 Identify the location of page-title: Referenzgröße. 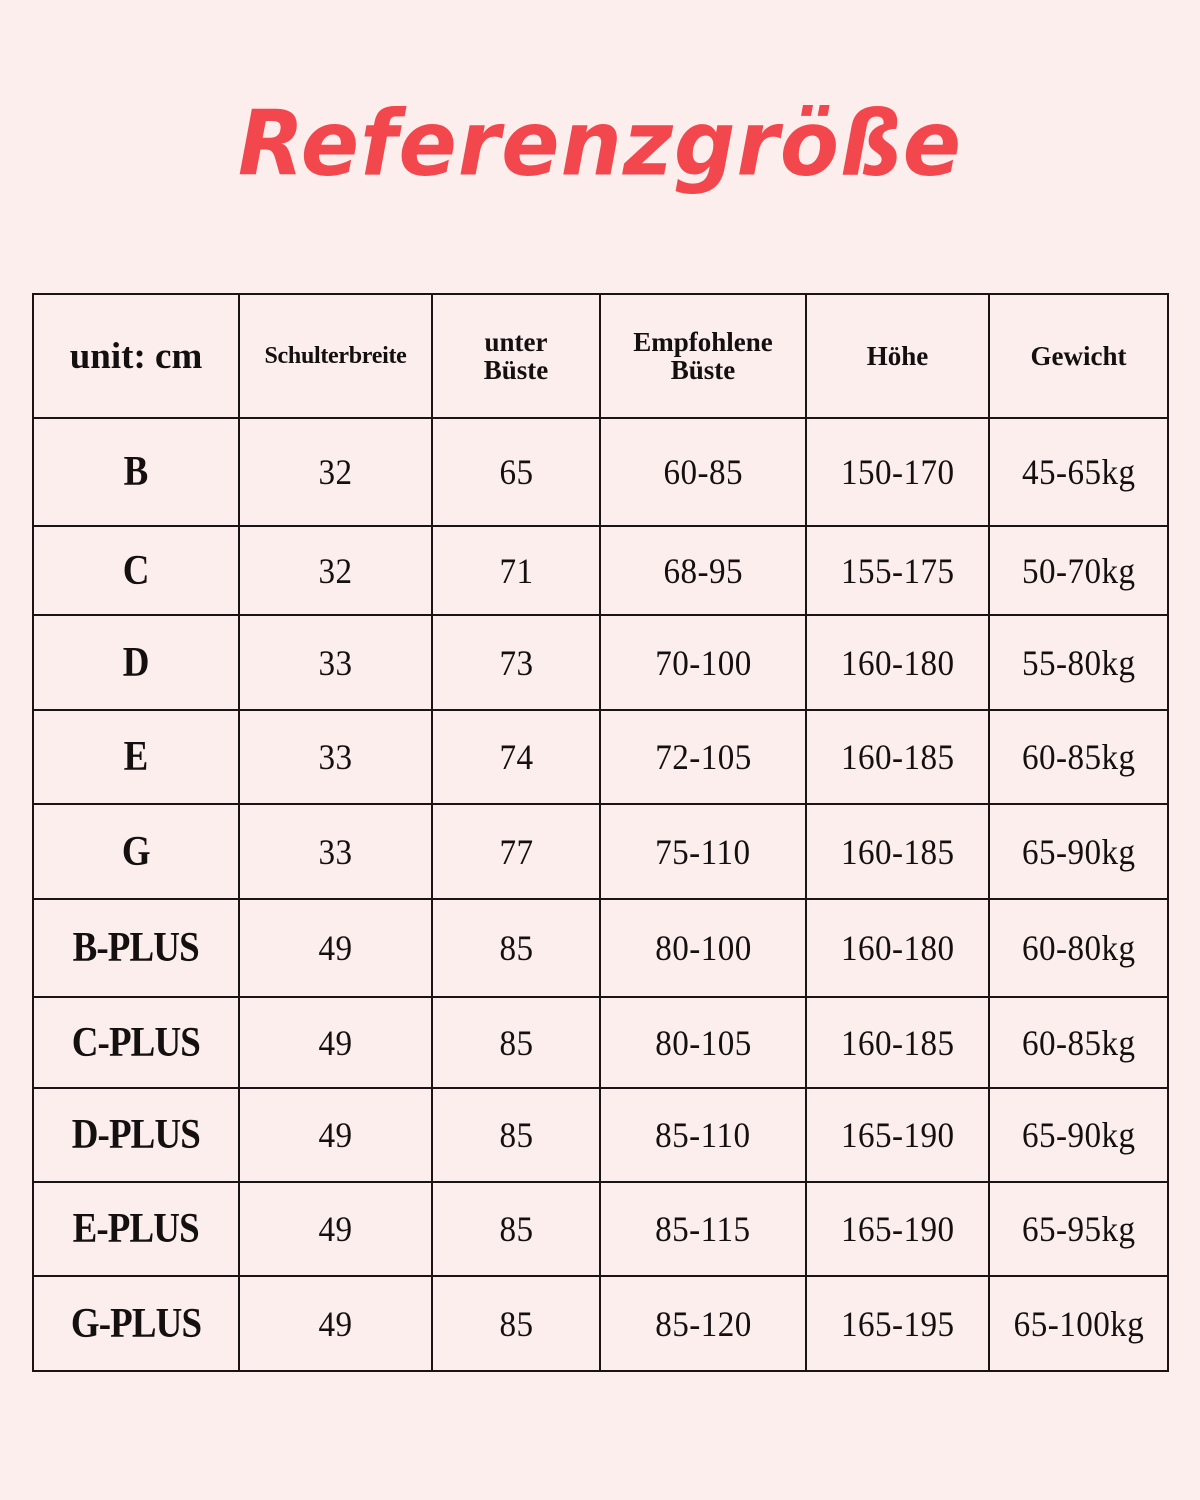
(600, 144).